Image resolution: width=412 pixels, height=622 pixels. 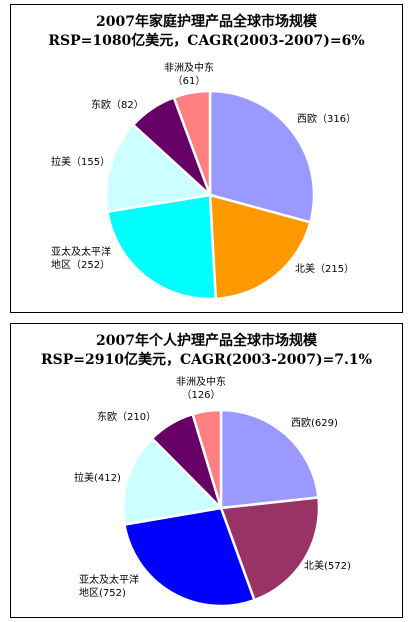 I want to click on chart-title: 2007年个人护理产品全球市场规模, so click(x=206, y=341).